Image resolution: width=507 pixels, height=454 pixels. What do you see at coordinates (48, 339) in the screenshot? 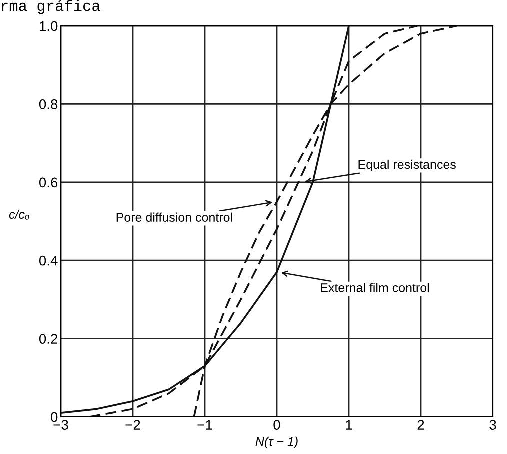
I see `y-tick-label: 0.2` at bounding box center [48, 339].